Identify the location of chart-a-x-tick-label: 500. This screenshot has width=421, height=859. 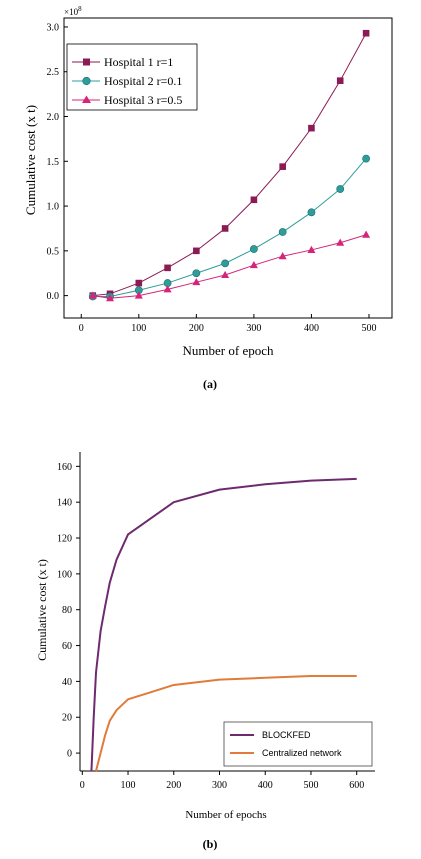
(368, 328).